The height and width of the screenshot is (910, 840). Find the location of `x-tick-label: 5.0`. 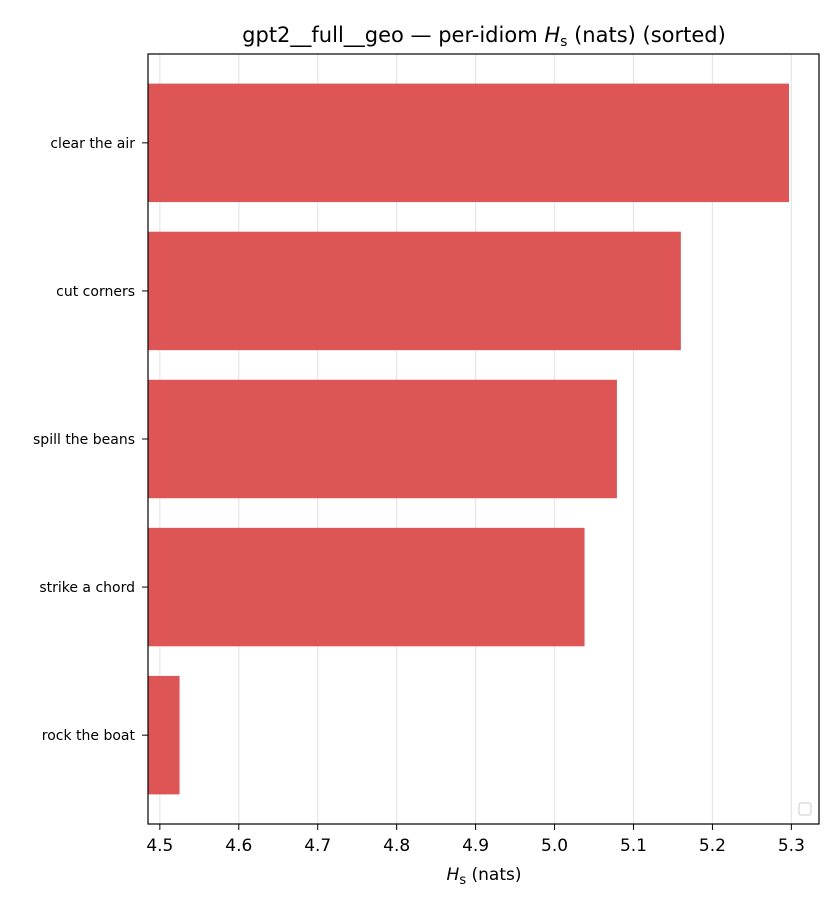

x-tick-label: 5.0 is located at coordinates (554, 846).